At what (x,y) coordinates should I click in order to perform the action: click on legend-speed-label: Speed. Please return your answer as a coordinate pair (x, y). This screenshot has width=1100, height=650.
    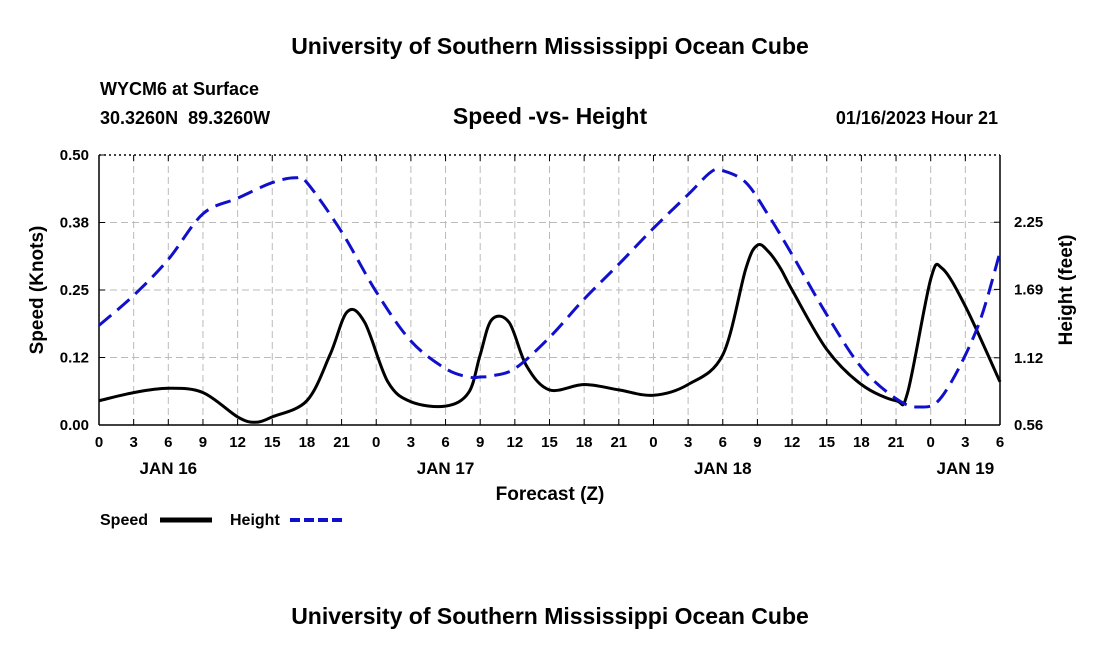
    Looking at the image, I should click on (124, 520).